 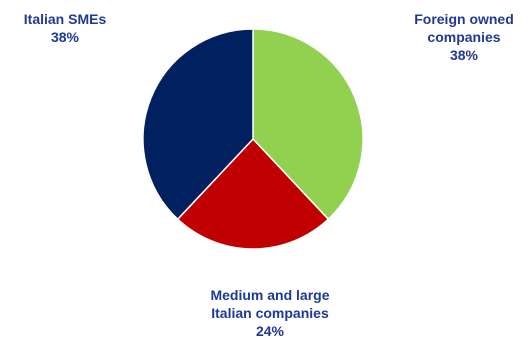 I want to click on pie-slice-italian-smes, so click(x=198, y=124).